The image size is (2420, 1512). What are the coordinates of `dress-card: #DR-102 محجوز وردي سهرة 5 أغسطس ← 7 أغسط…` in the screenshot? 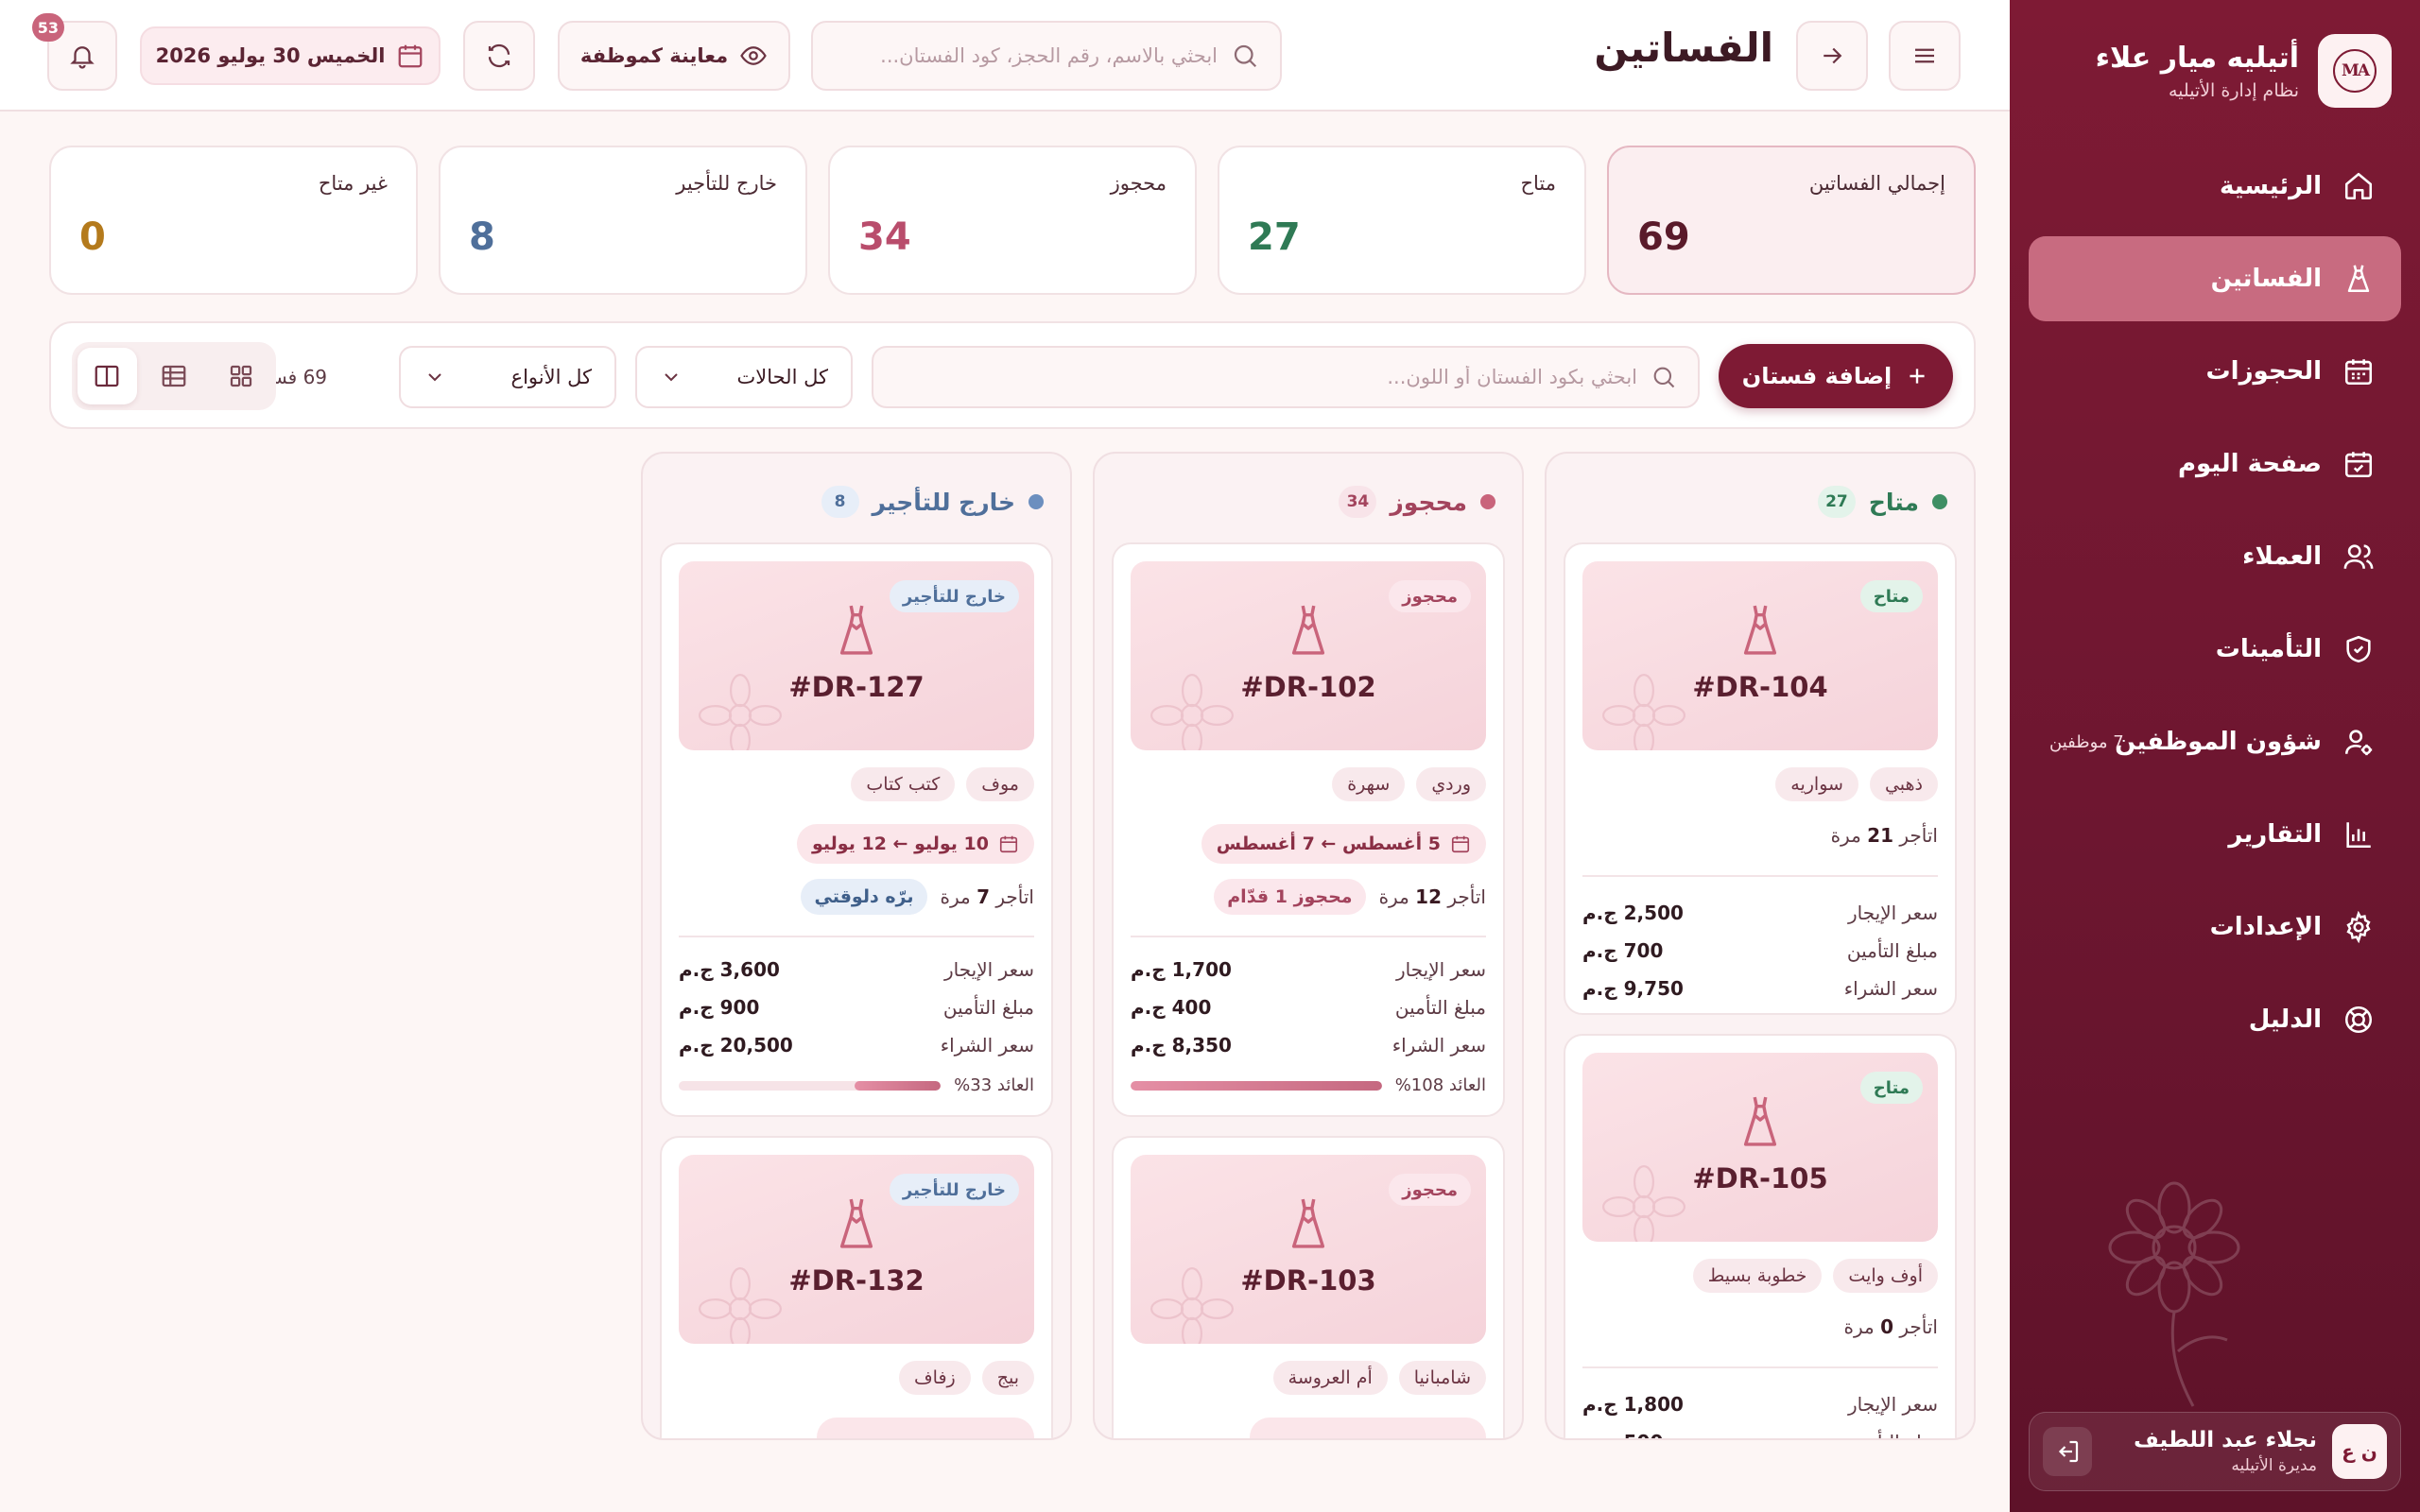 It's located at (1309, 829).